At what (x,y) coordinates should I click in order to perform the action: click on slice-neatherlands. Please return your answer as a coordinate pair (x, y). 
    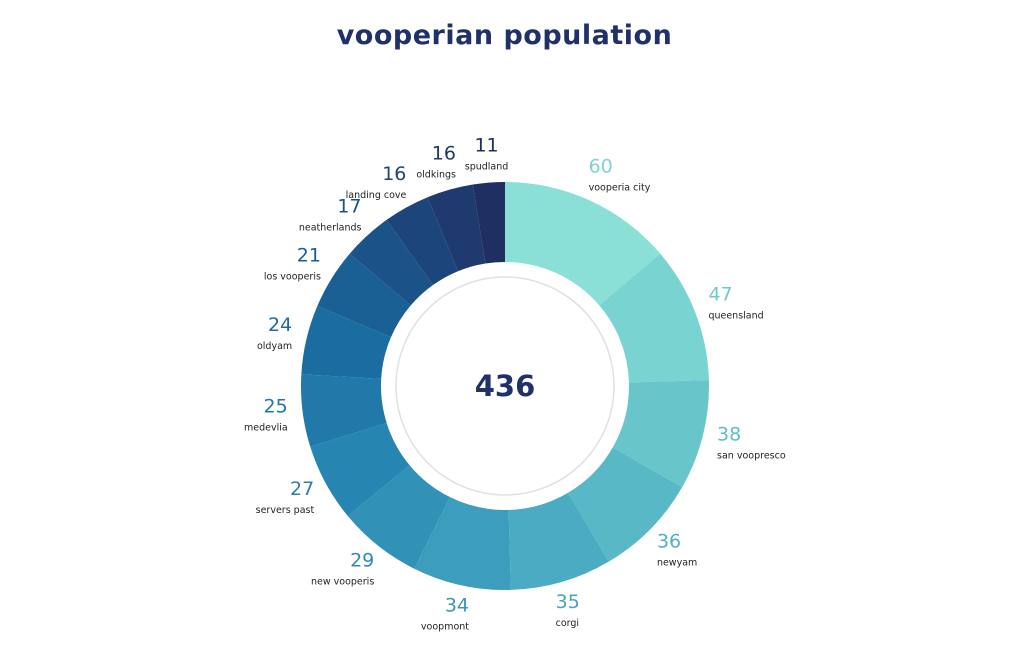
    Looking at the image, I should click on (391, 262).